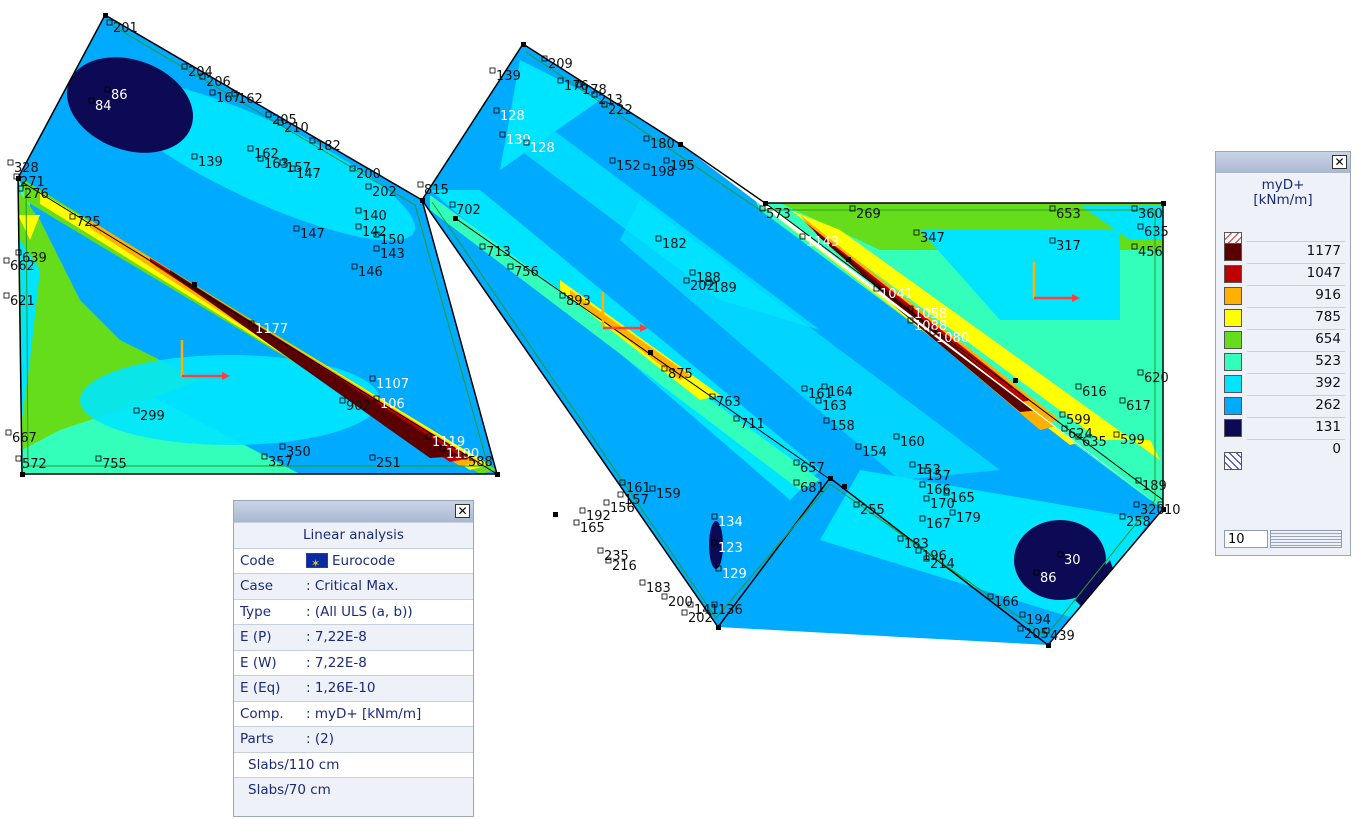 The width and height of the screenshot is (1359, 819). What do you see at coordinates (1328, 361) in the screenshot?
I see `legend-value: 523` at bounding box center [1328, 361].